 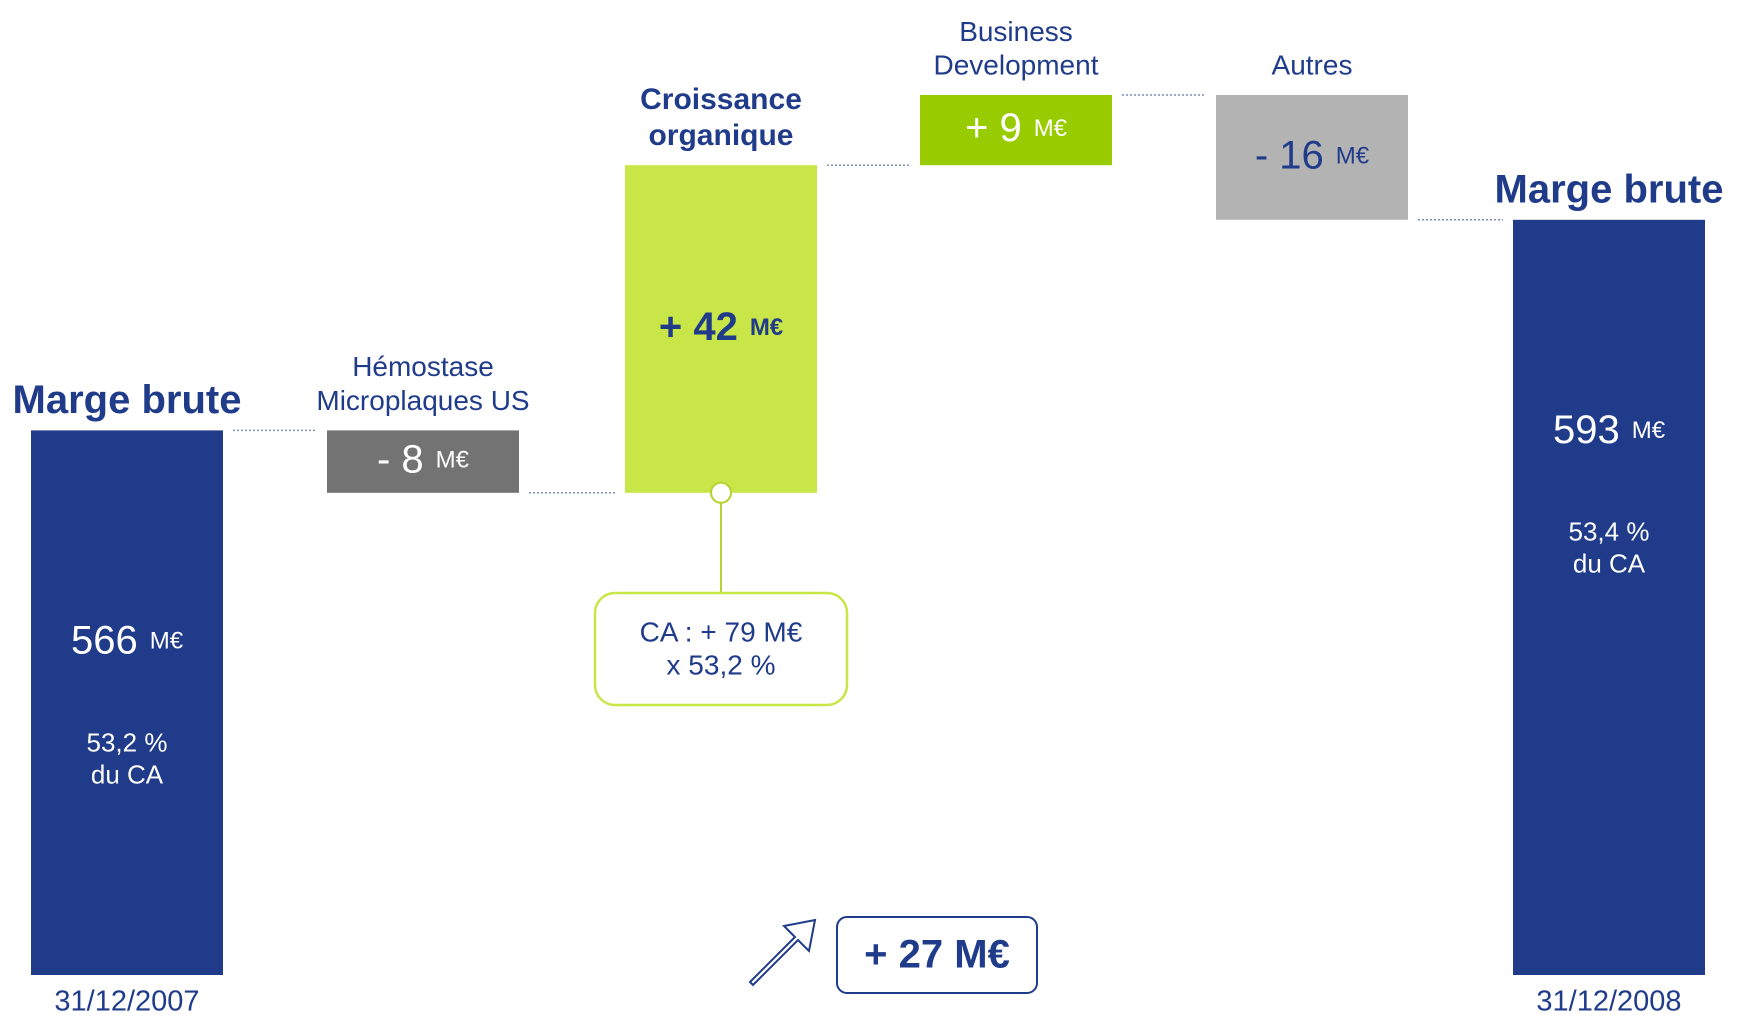 I want to click on value-number: - 8, so click(x=400, y=459).